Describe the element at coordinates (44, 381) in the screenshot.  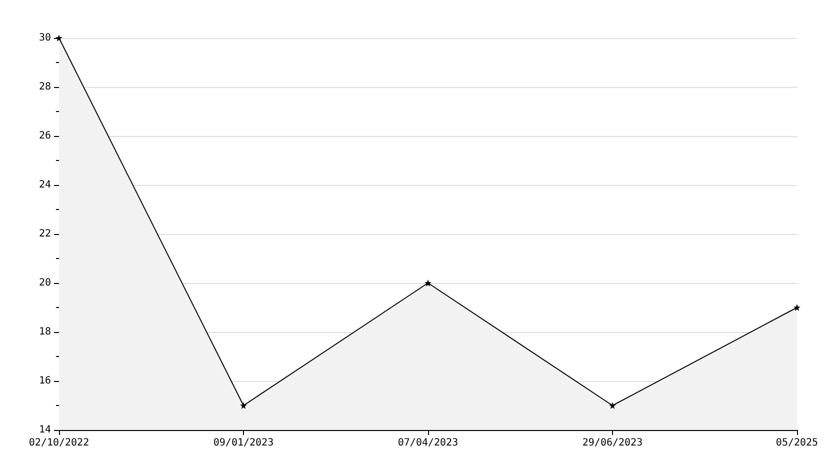
I see `y-tick-label: 16` at that location.